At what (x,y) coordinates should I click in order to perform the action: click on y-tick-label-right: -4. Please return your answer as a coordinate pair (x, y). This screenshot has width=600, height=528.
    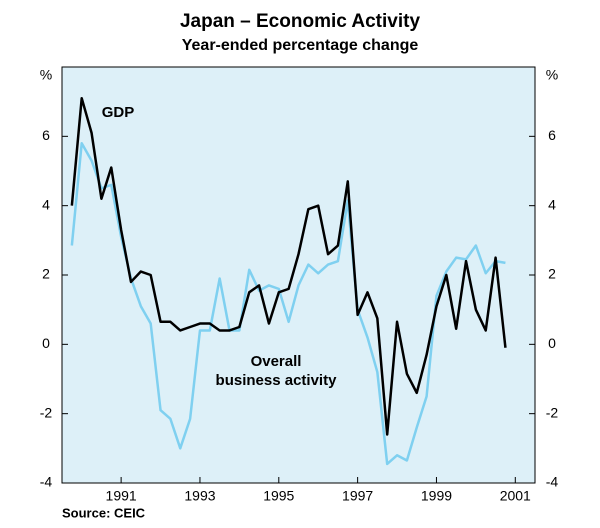
    Looking at the image, I should click on (552, 482).